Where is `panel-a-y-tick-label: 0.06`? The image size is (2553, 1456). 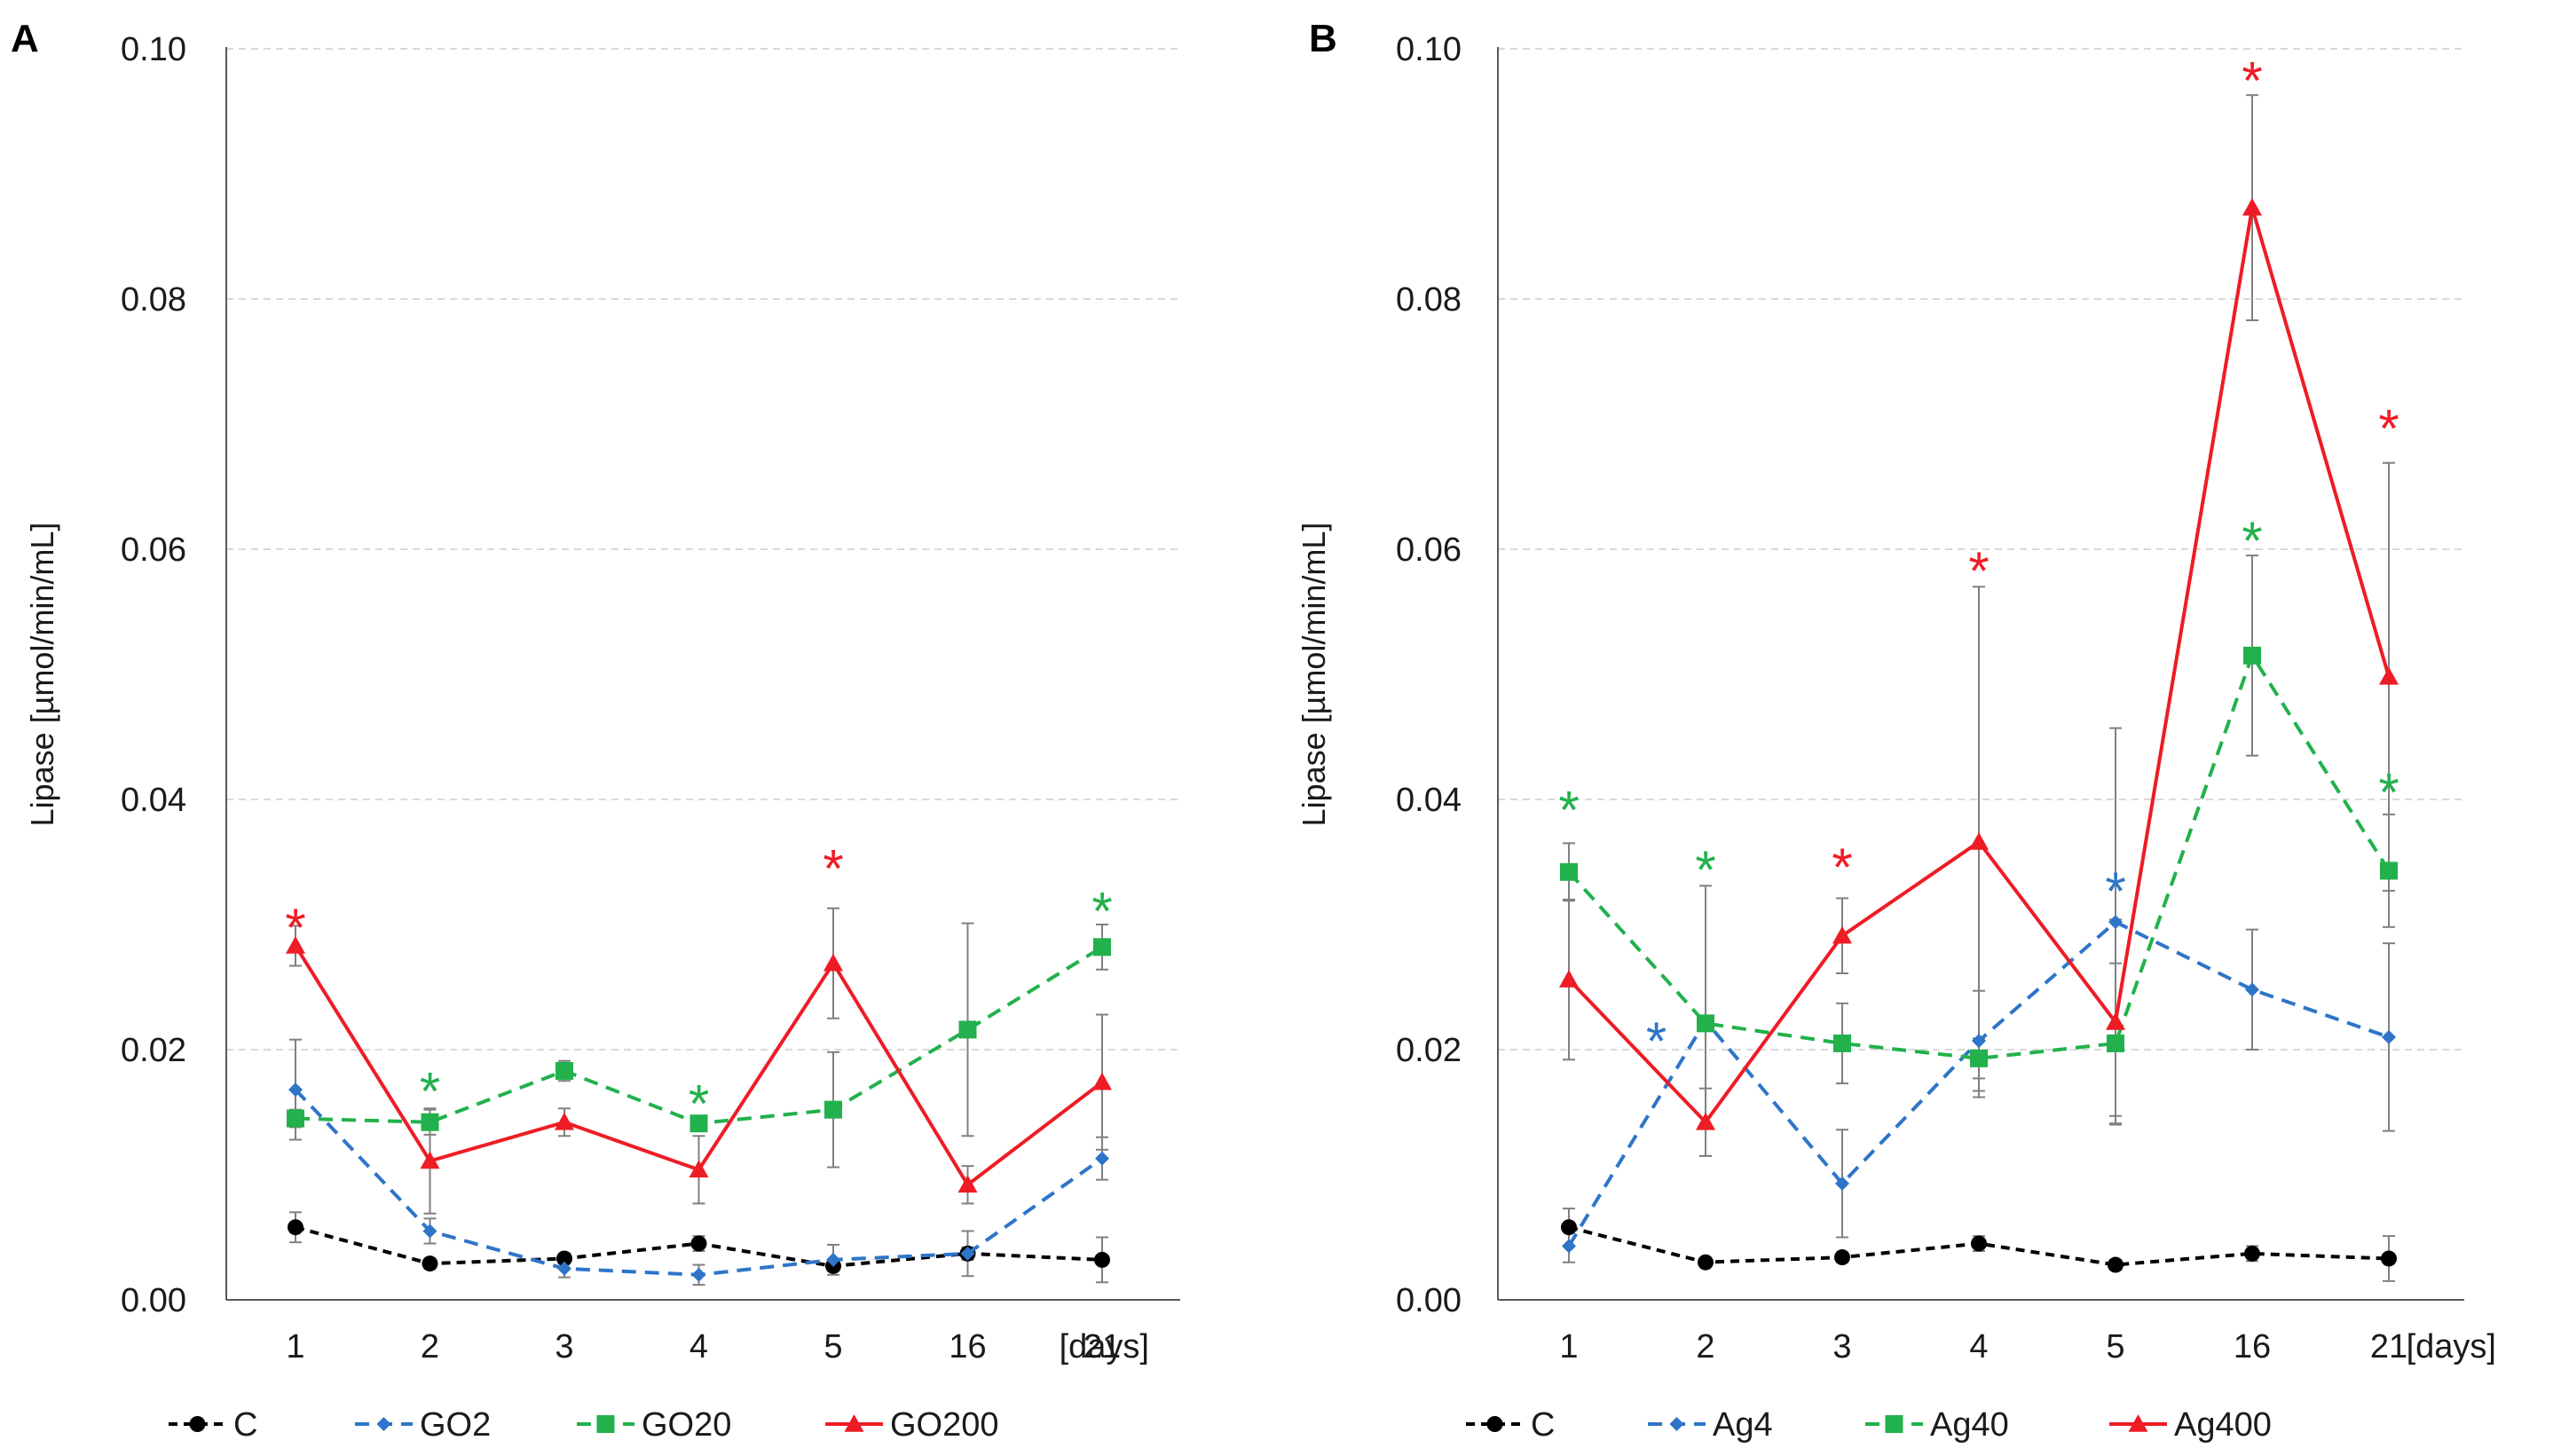 panel-a-y-tick-label: 0.06 is located at coordinates (153, 550).